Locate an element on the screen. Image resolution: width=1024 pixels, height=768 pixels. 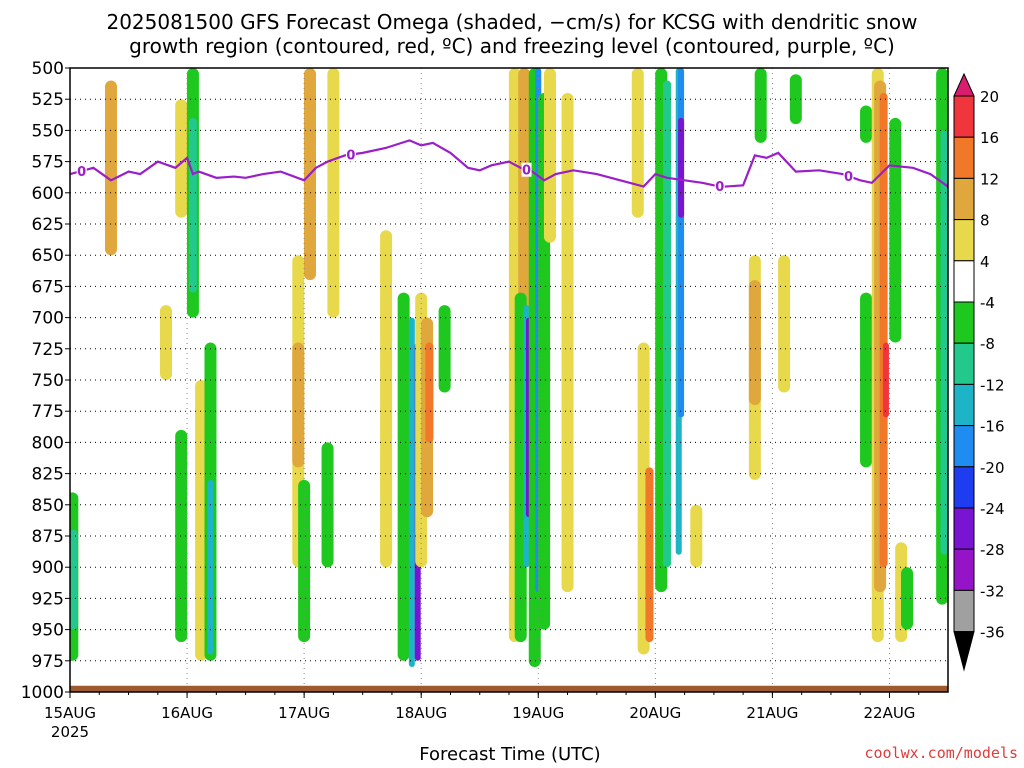
y-tick-label: 600 is located at coordinates (48, 194).